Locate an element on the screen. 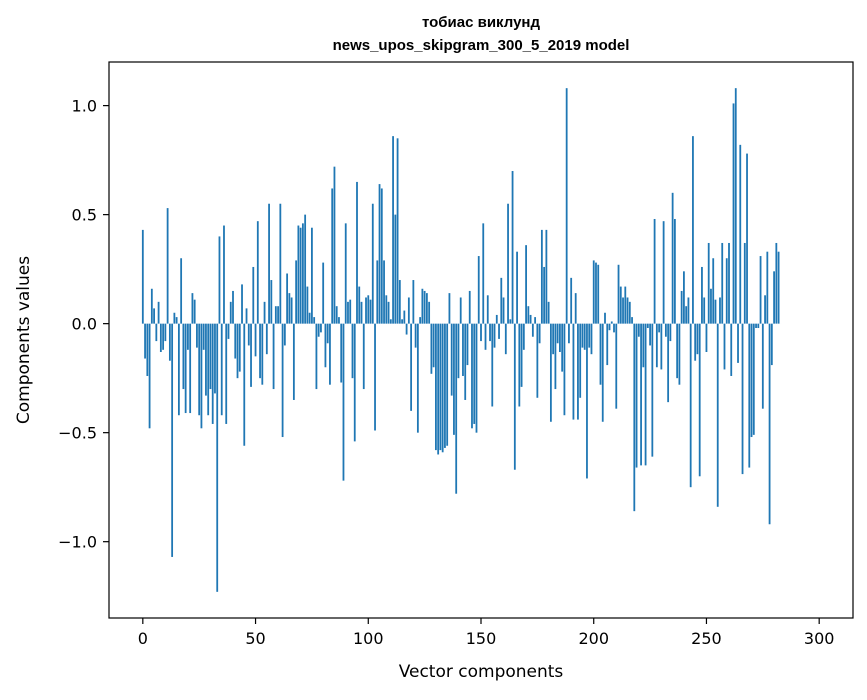  x-tick-label: 100 is located at coordinates (368, 638).